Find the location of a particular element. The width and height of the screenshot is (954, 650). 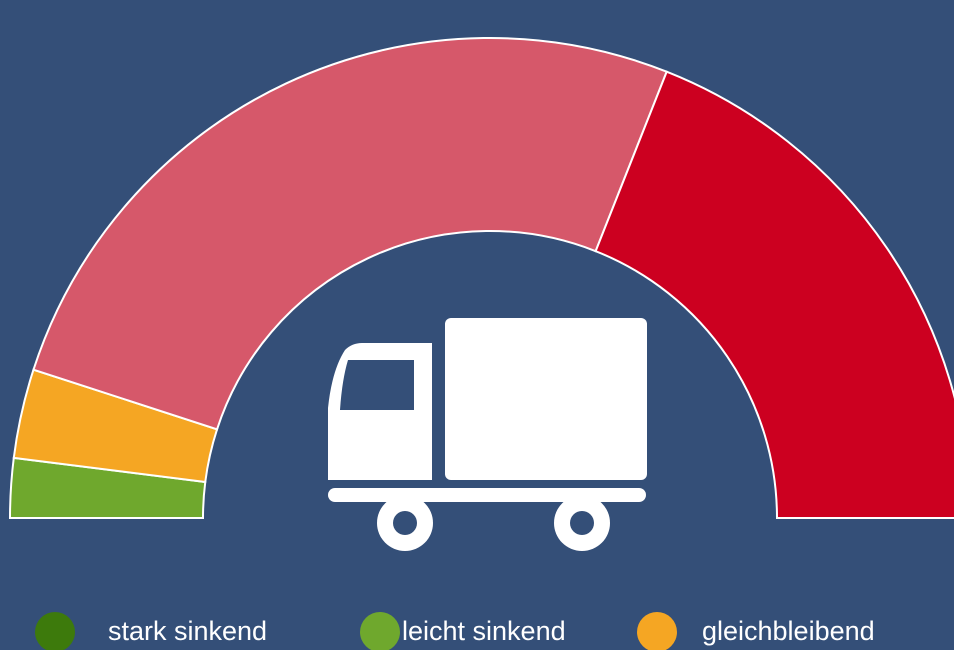

legend-label: stark sinkend is located at coordinates (187, 631).